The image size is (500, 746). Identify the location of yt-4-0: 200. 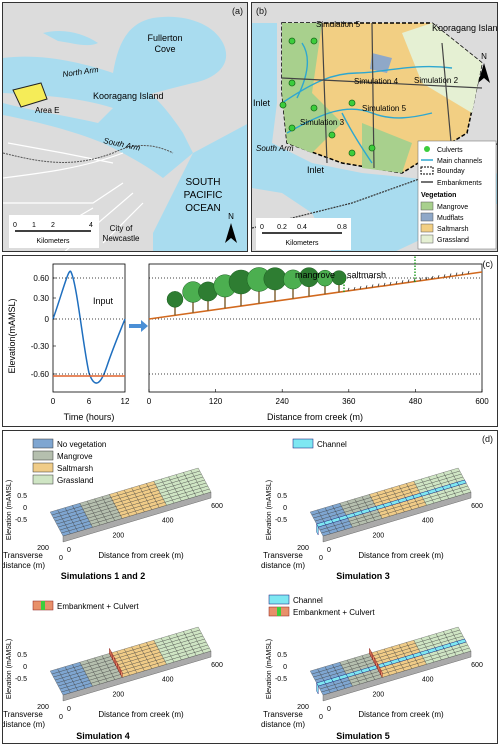
(43, 707).